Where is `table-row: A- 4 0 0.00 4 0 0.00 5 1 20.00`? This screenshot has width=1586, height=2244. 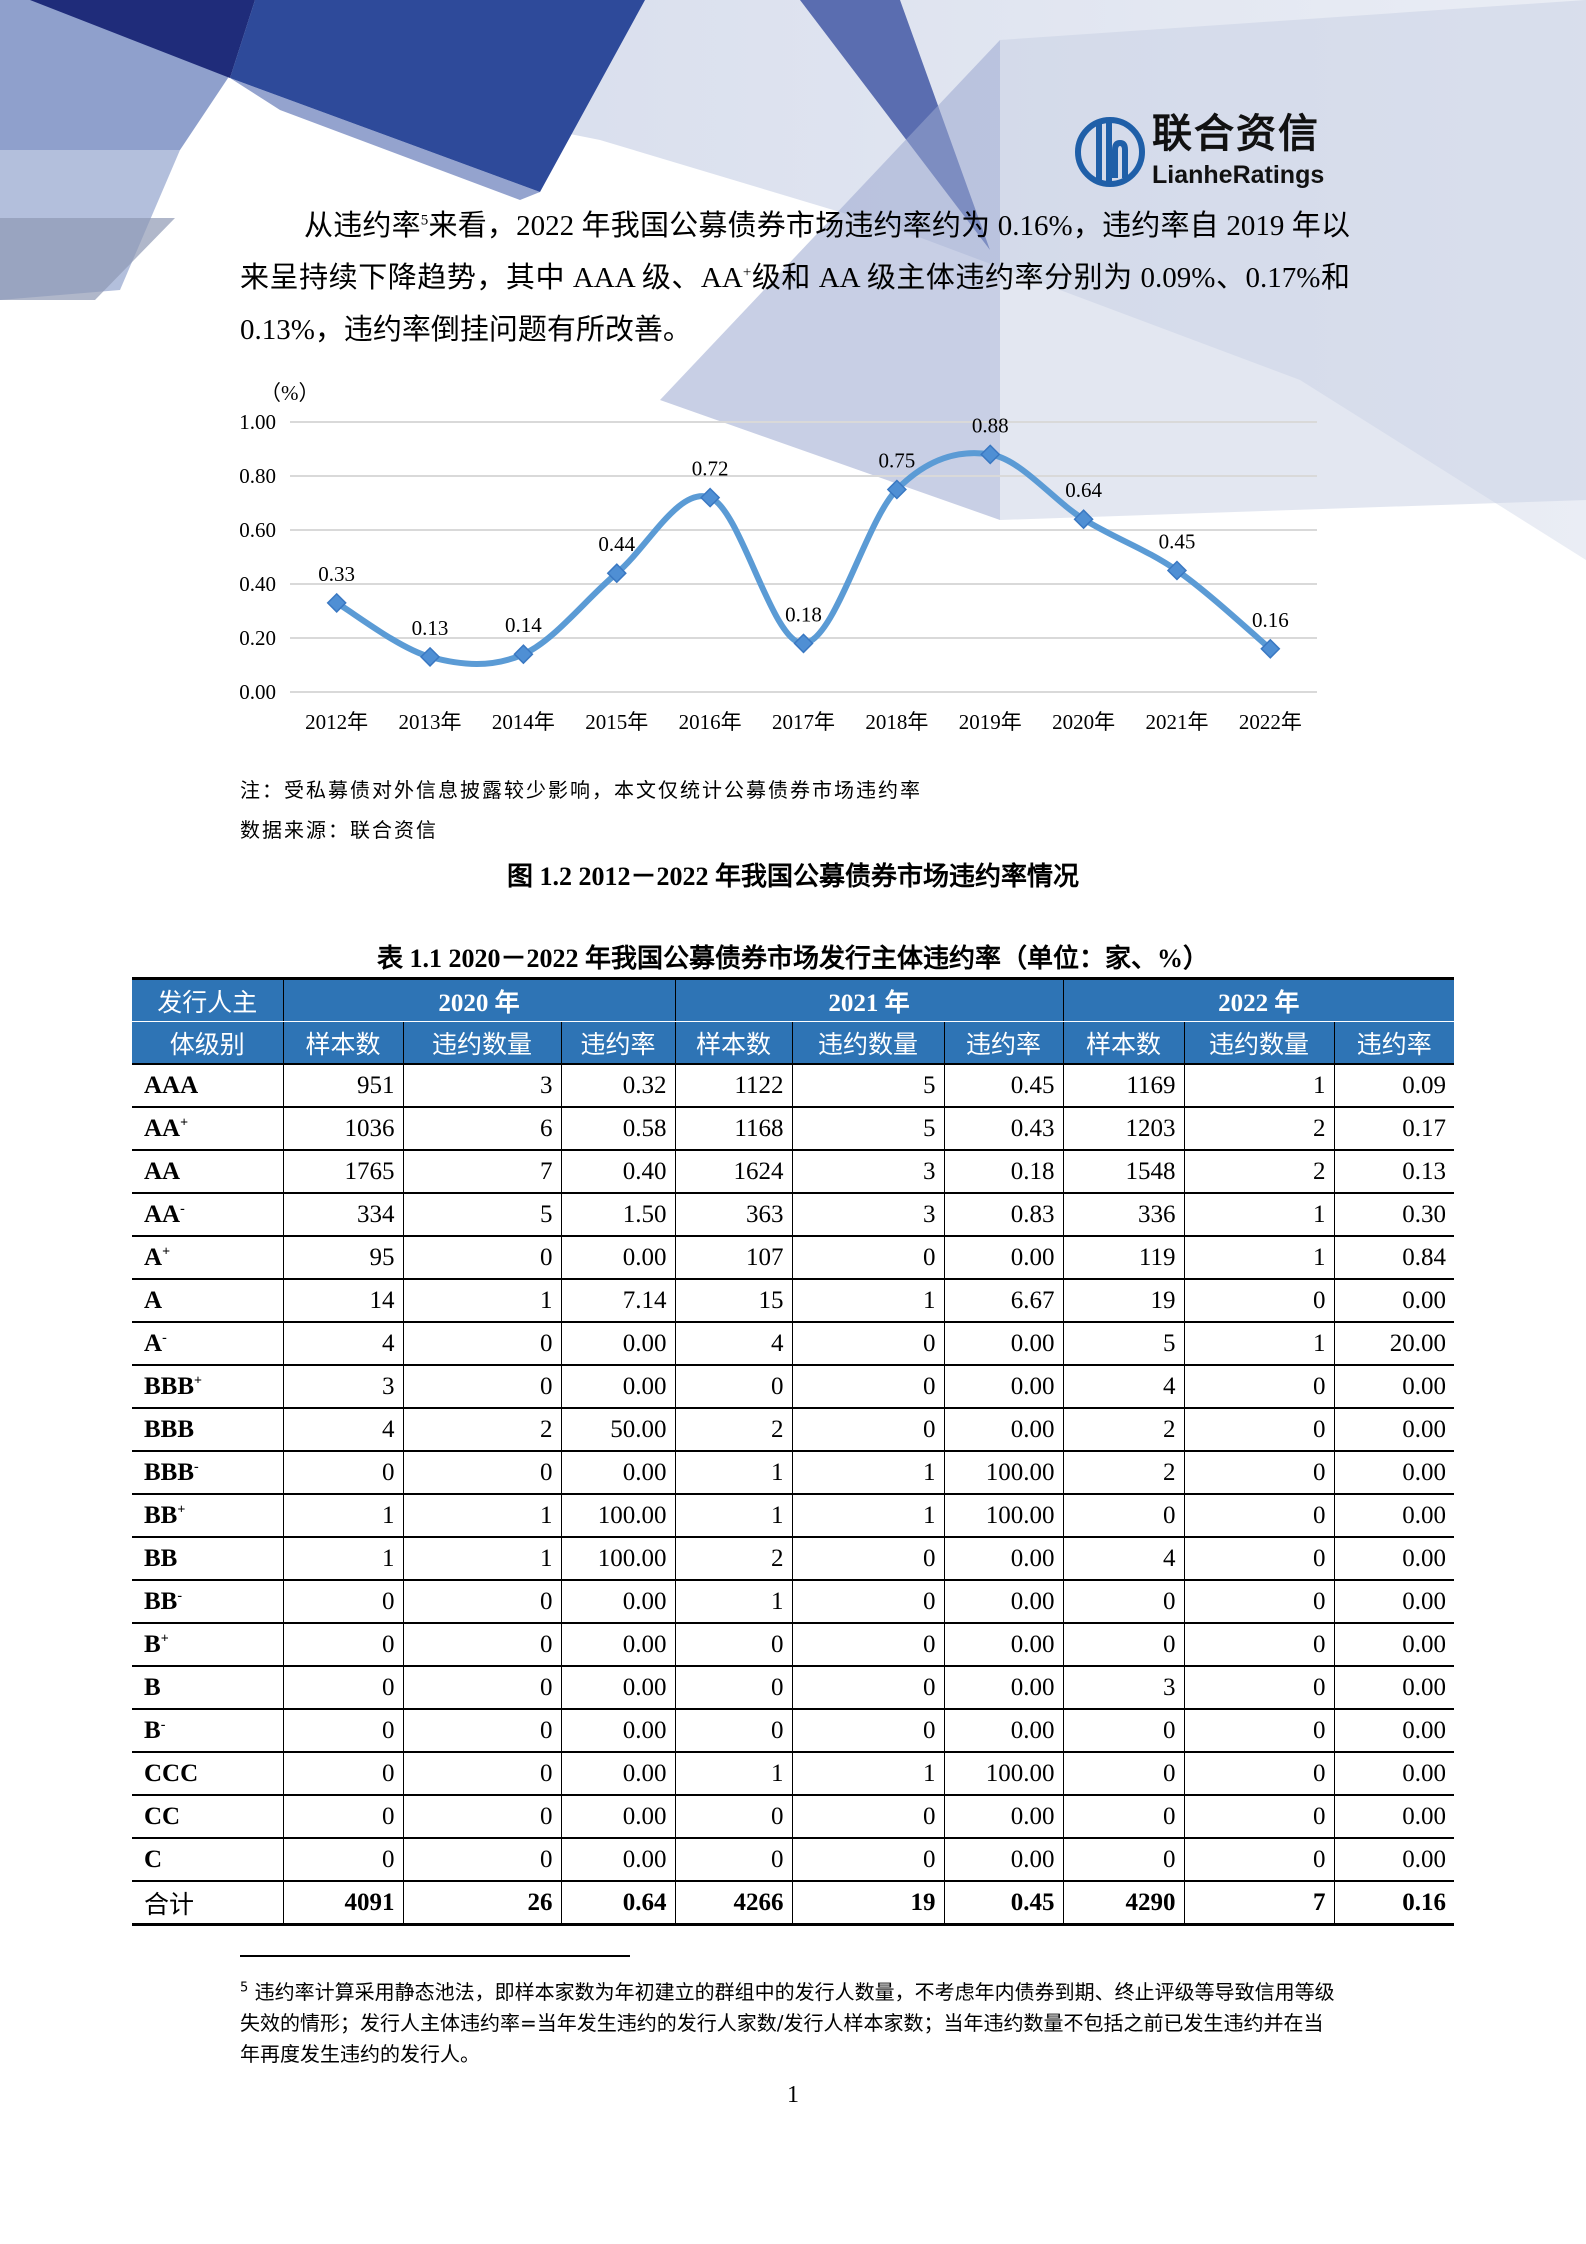 table-row: A- 4 0 0.00 4 0 0.00 5 1 20.00 is located at coordinates (793, 1343).